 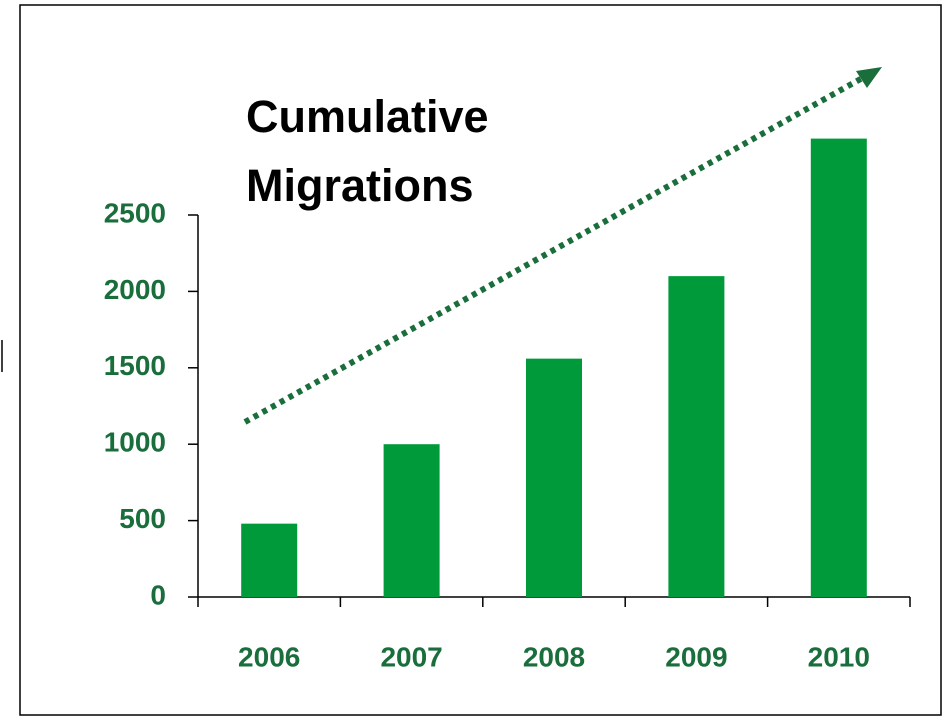 What do you see at coordinates (269, 656) in the screenshot?
I see `x-tick-label: 2006` at bounding box center [269, 656].